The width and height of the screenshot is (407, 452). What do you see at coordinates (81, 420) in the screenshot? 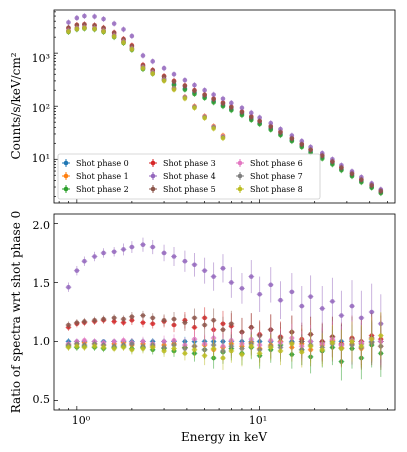
I see `bottom-xtick-label-1: 10⁰` at bounding box center [81, 420].